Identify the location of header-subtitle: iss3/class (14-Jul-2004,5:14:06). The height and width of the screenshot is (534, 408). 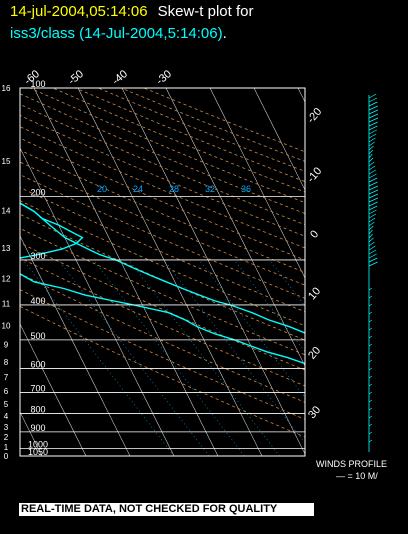
(116, 33).